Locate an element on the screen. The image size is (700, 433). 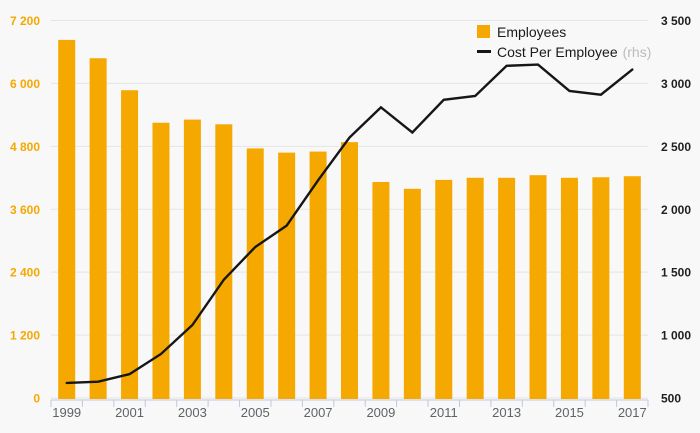
right-axis-label: 1 500 is located at coordinates (676, 273).